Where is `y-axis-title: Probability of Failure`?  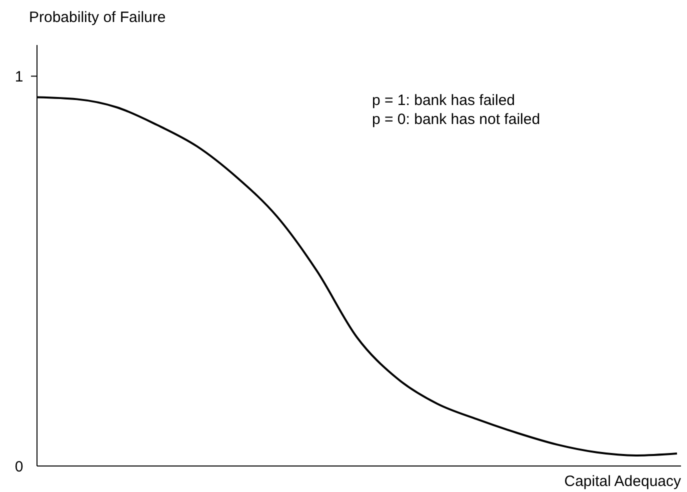 y-axis-title: Probability of Failure is located at coordinates (97, 17).